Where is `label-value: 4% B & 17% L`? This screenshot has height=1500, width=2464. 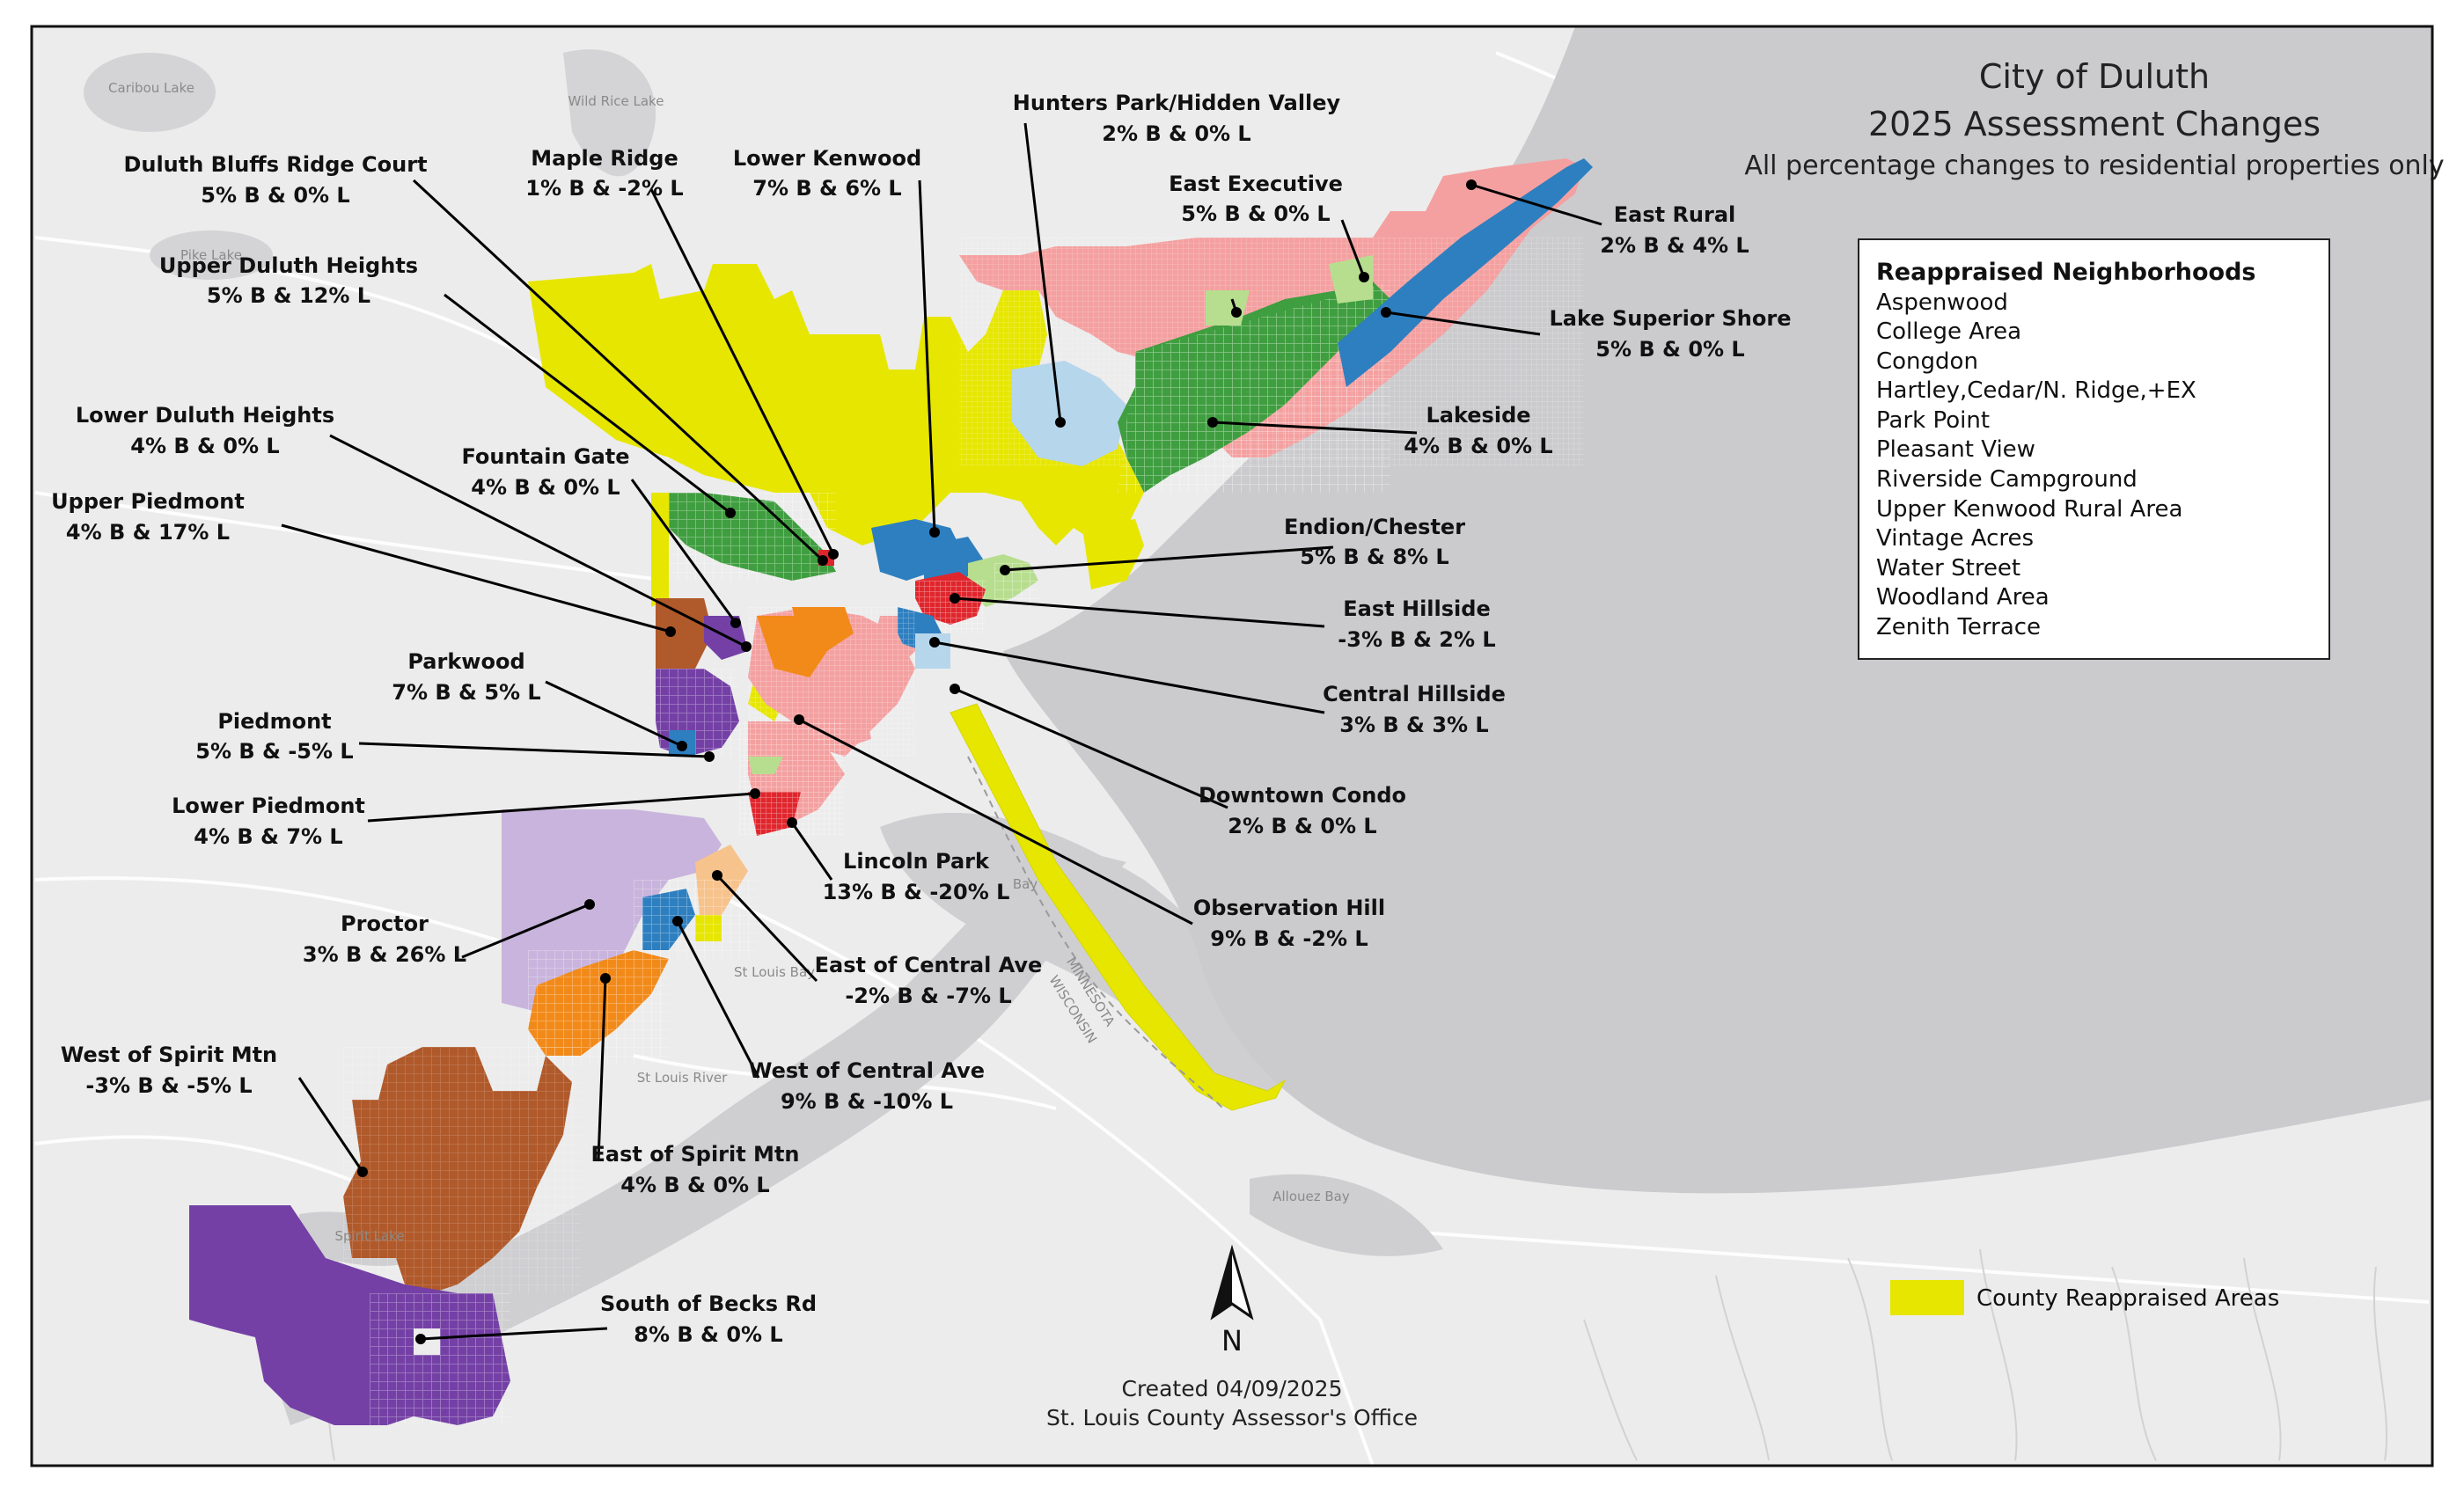
label-value: 4% B & 17% L is located at coordinates (148, 532).